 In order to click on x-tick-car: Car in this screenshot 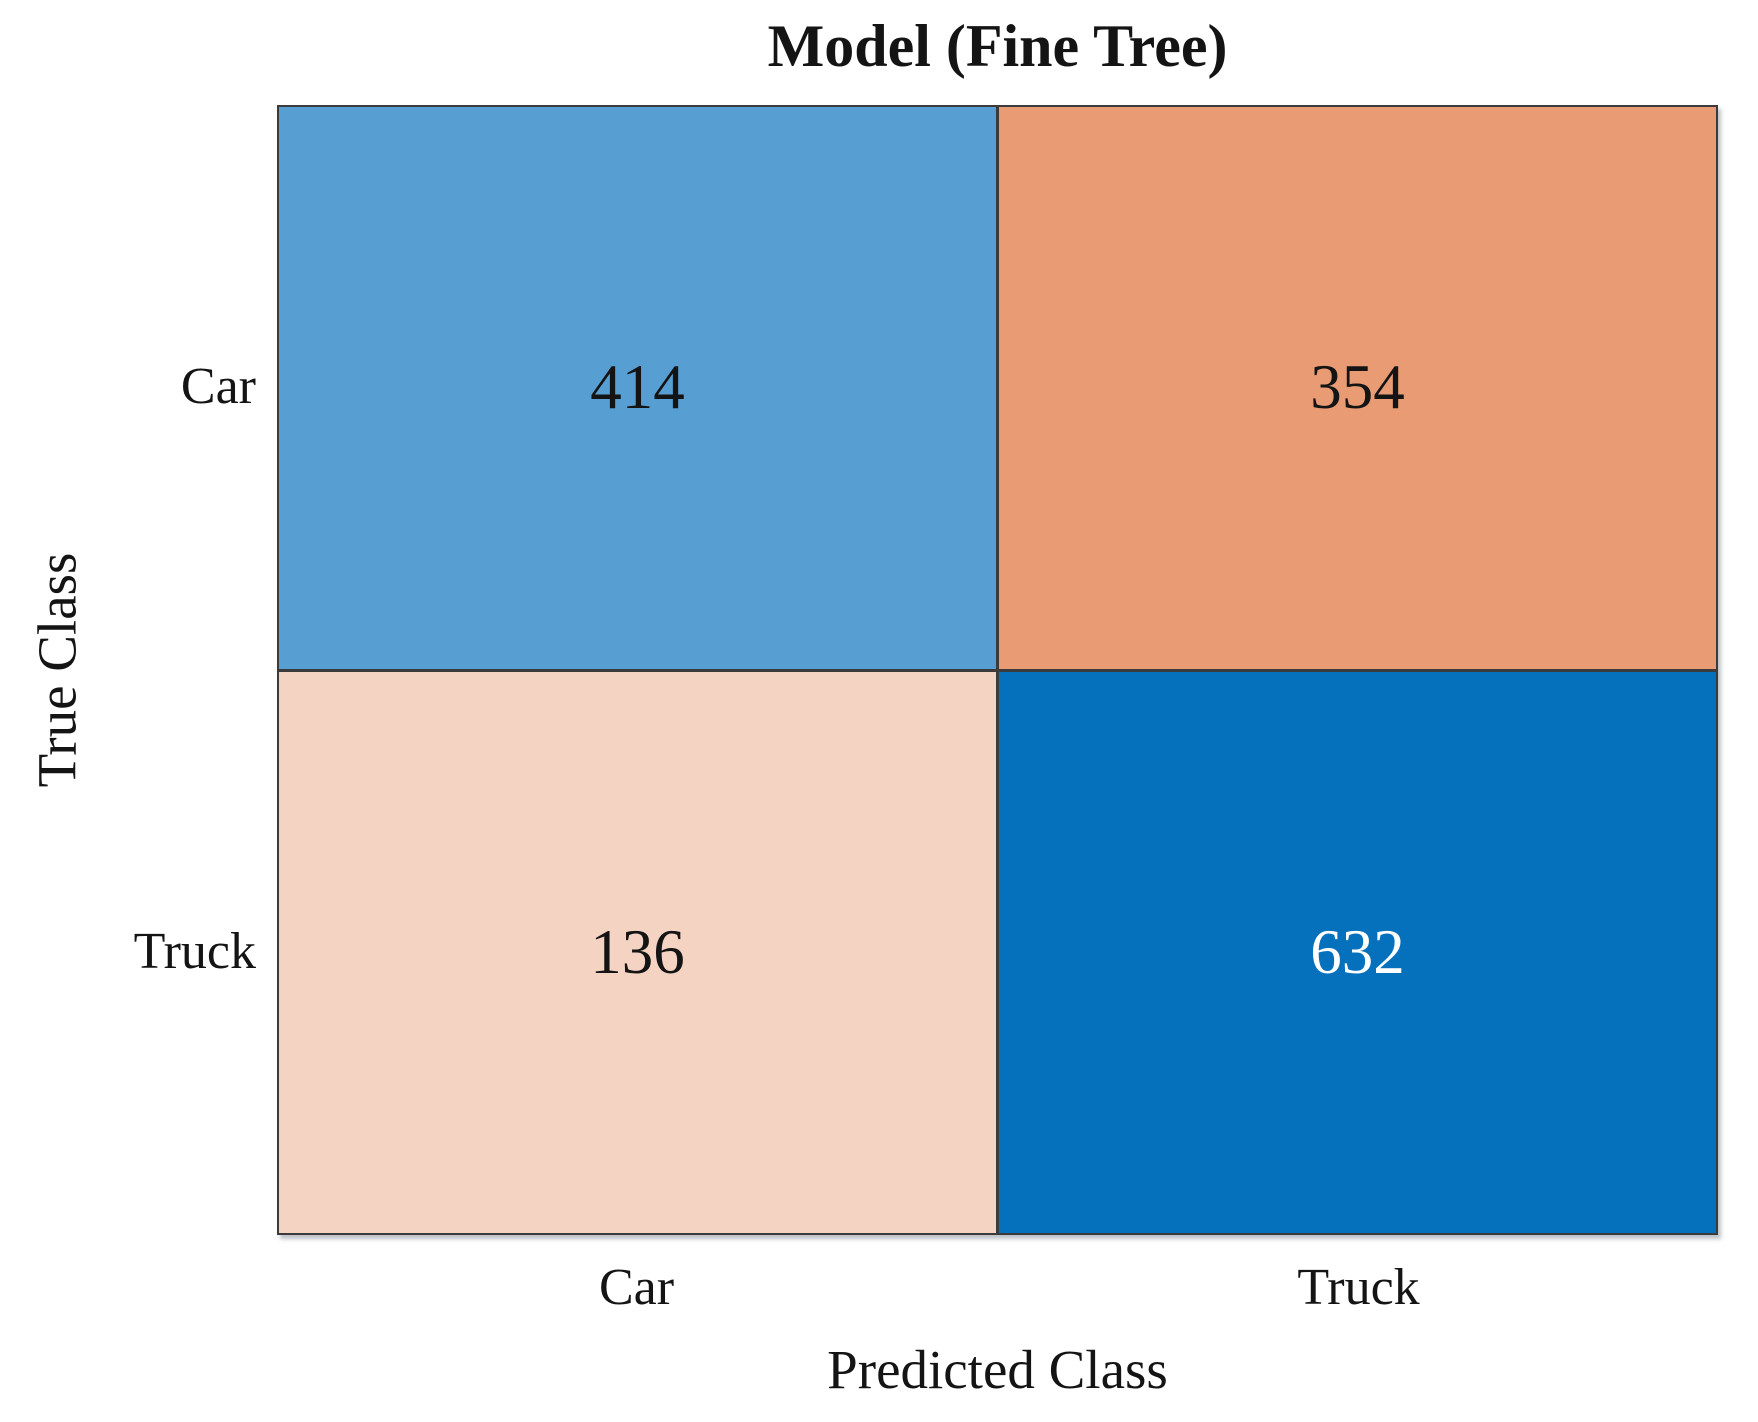, I will do `click(636, 1287)`.